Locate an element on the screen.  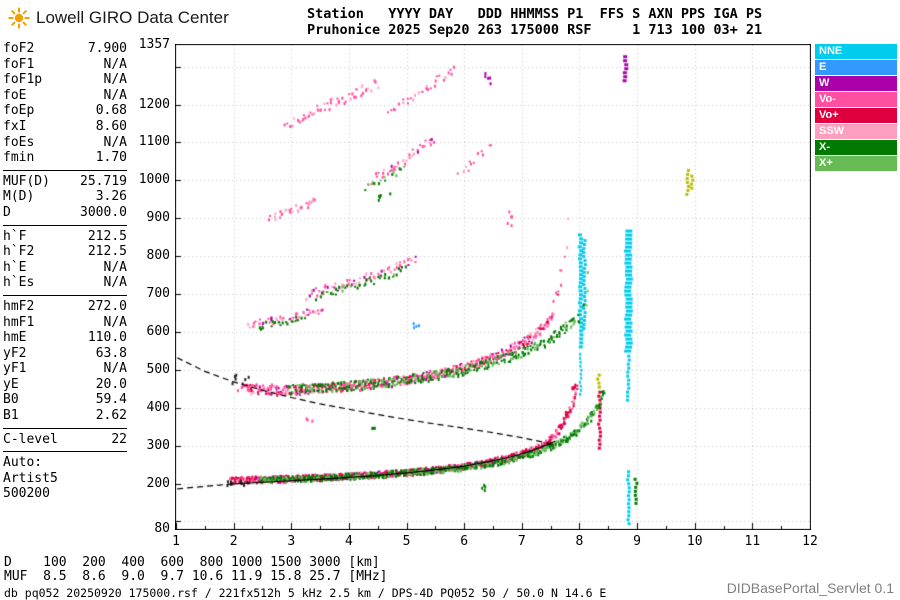
legend-item-x: X- is located at coordinates (856, 147).